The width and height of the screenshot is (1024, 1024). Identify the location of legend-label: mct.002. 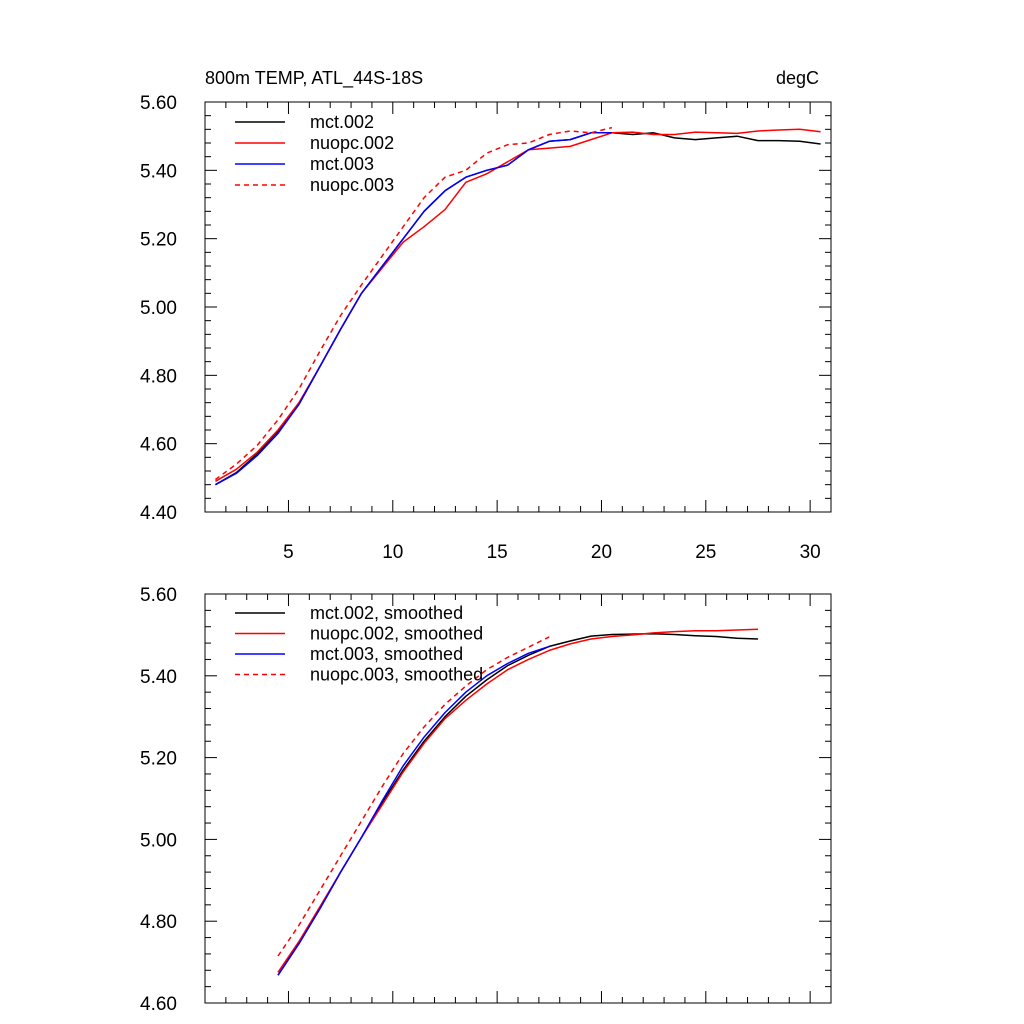
(342, 122).